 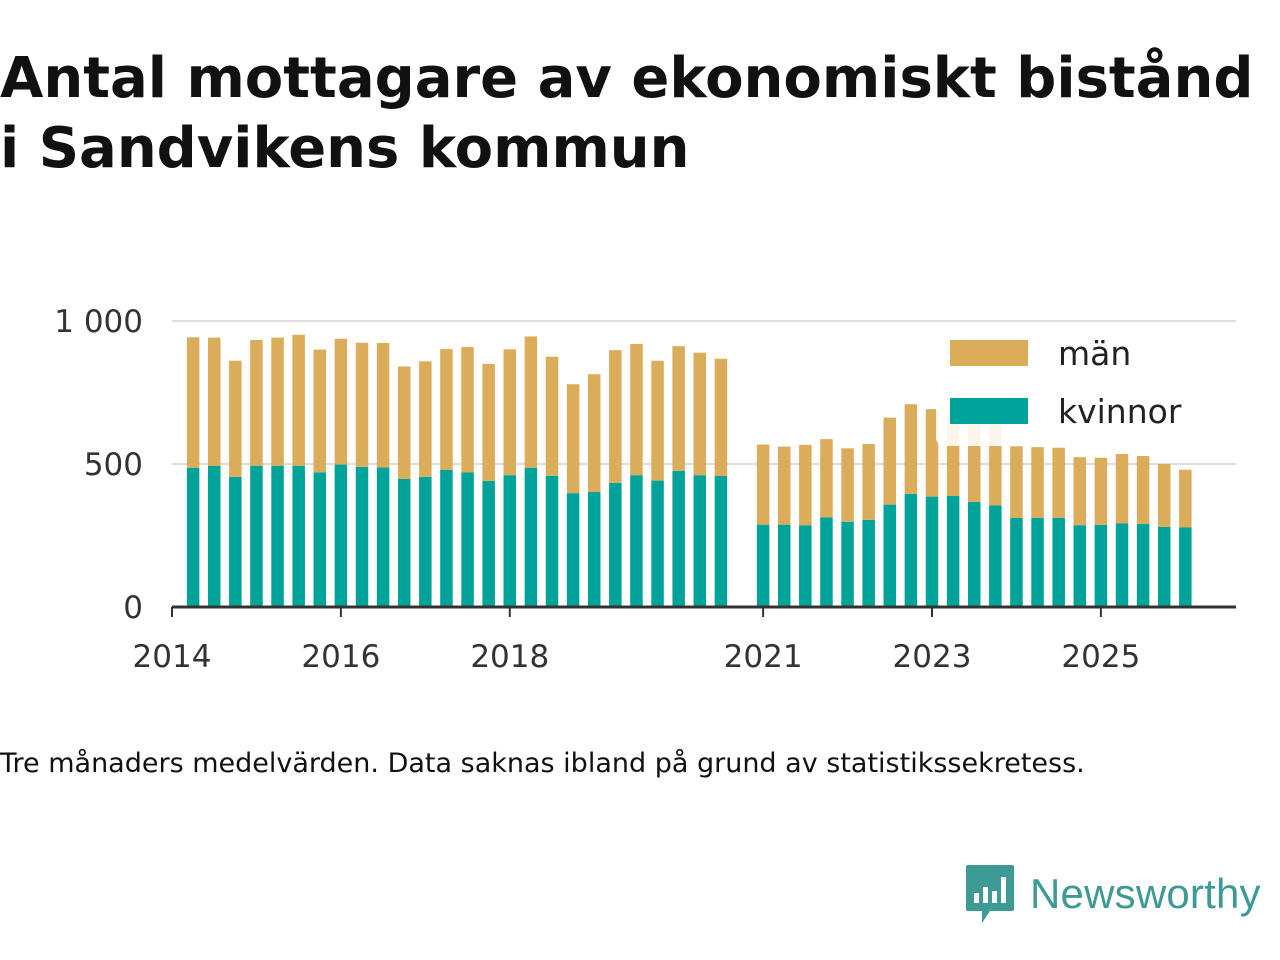 I want to click on legend-label: män, so click(x=1094, y=353).